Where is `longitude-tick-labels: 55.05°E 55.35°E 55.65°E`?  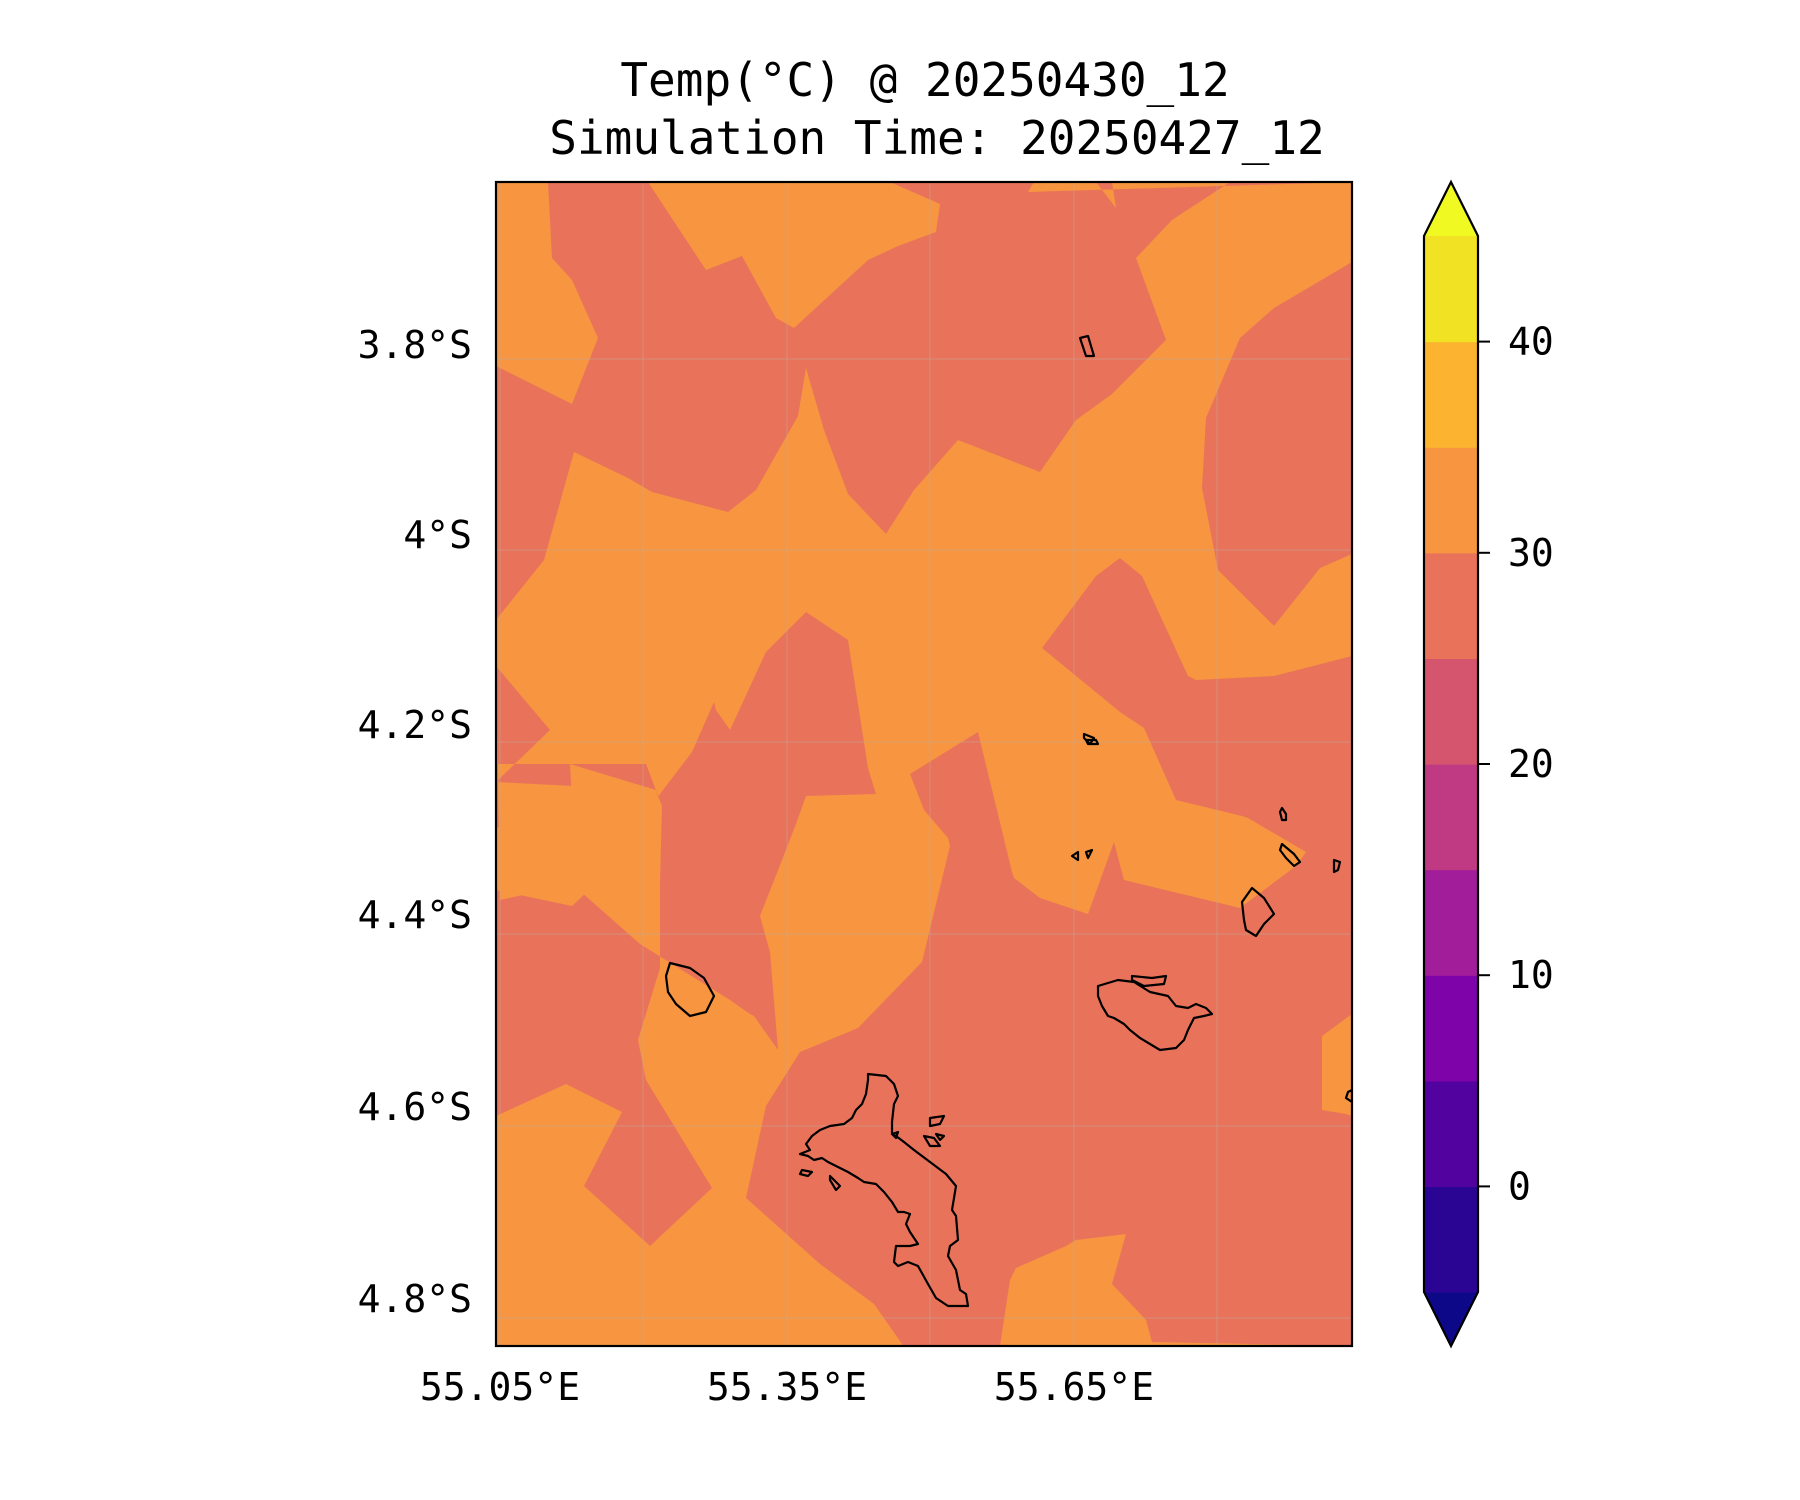
longitude-tick-labels: 55.05°E 55.35°E 55.65°E is located at coordinates (787, 1387).